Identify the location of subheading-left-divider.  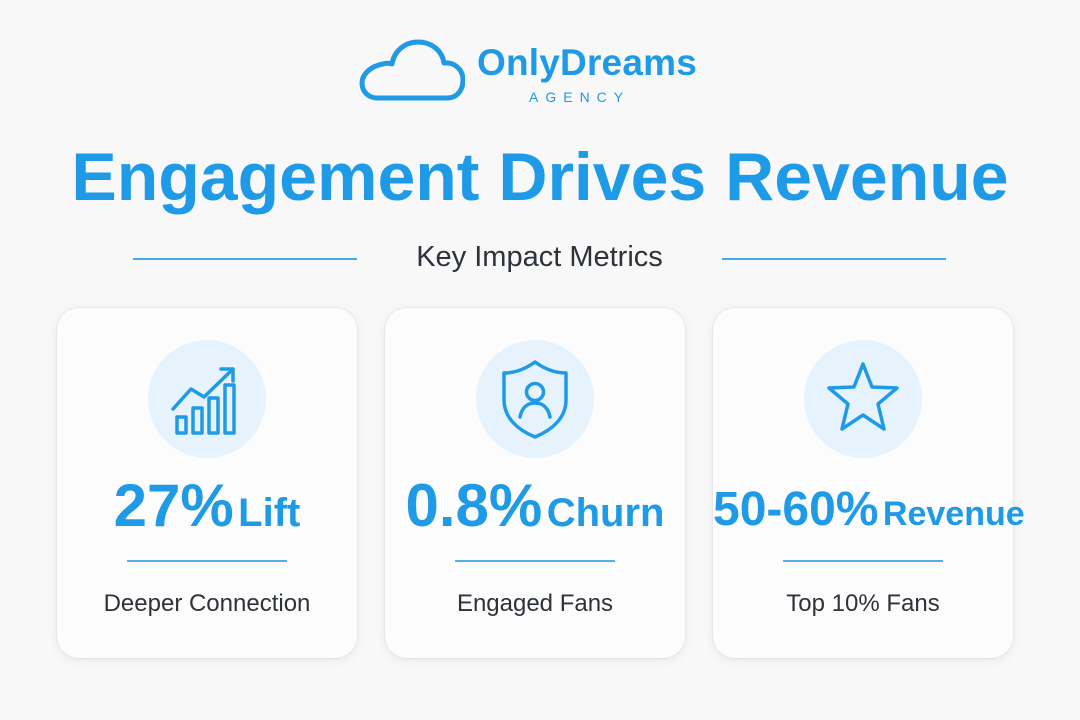
(245, 259).